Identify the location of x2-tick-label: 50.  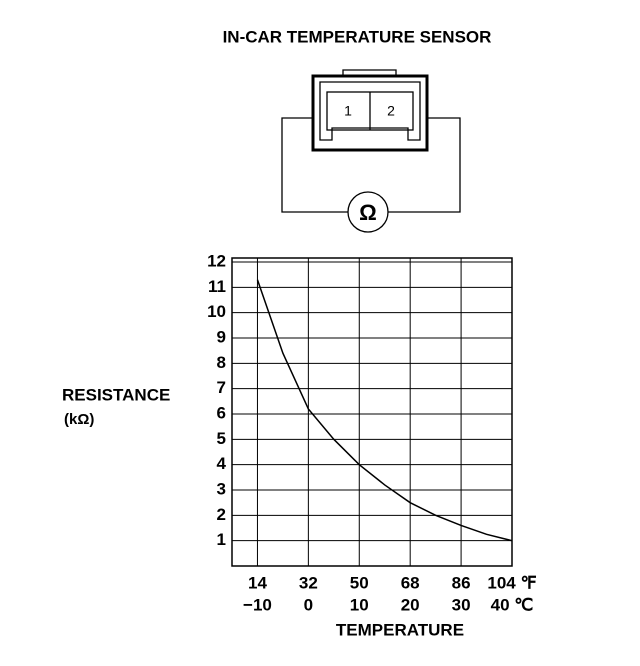
(359, 582).